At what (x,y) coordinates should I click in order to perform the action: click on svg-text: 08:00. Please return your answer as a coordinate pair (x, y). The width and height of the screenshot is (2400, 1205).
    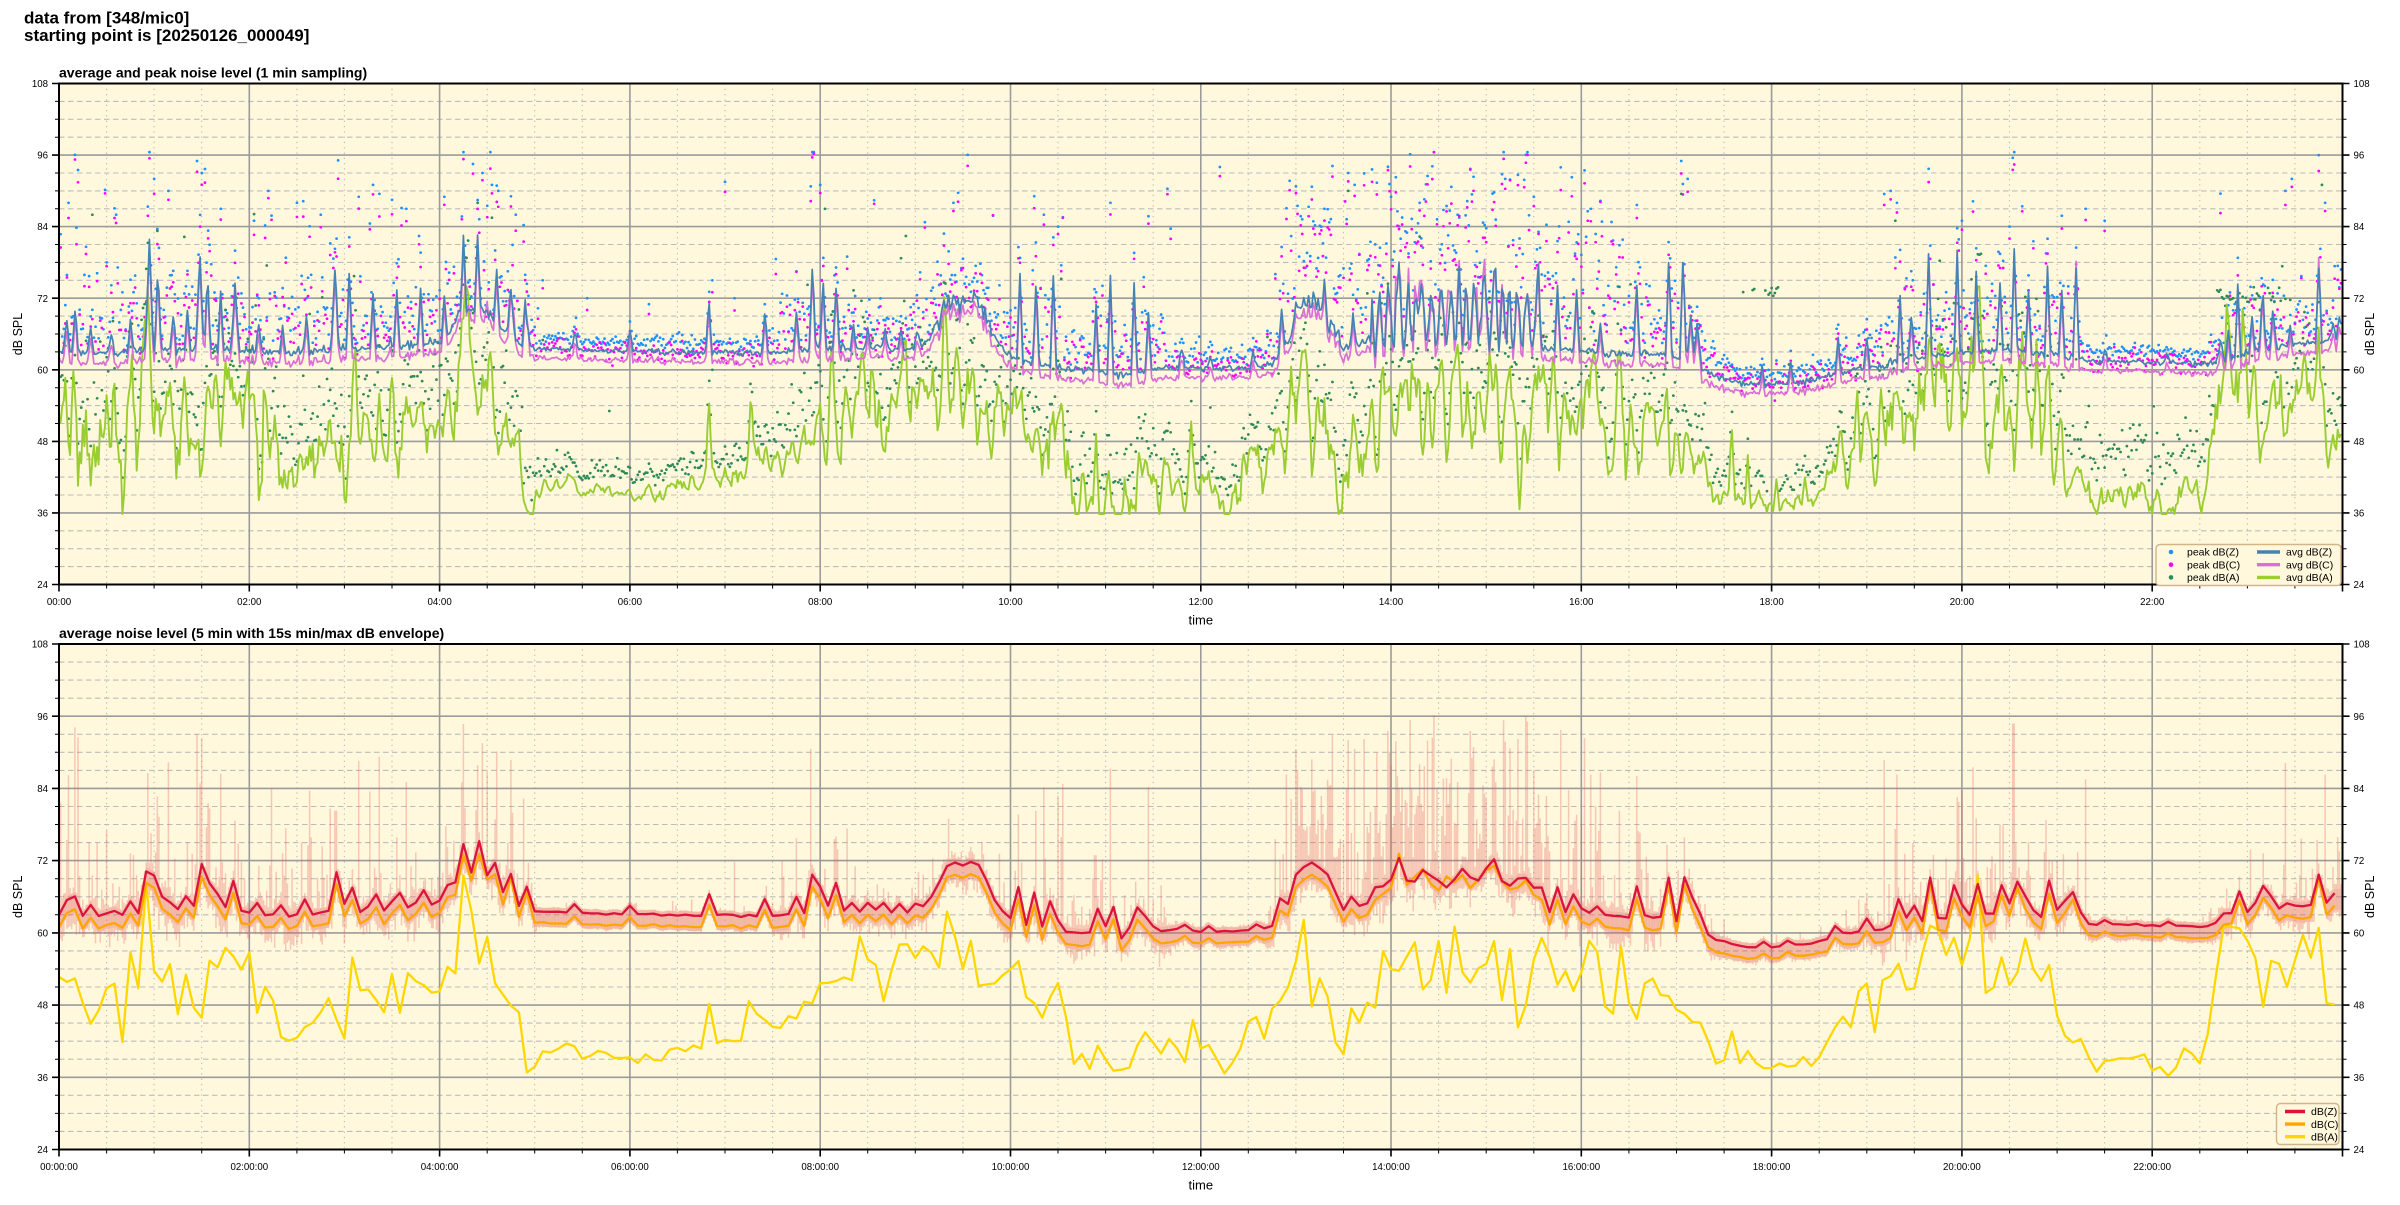
    Looking at the image, I should click on (820, 602).